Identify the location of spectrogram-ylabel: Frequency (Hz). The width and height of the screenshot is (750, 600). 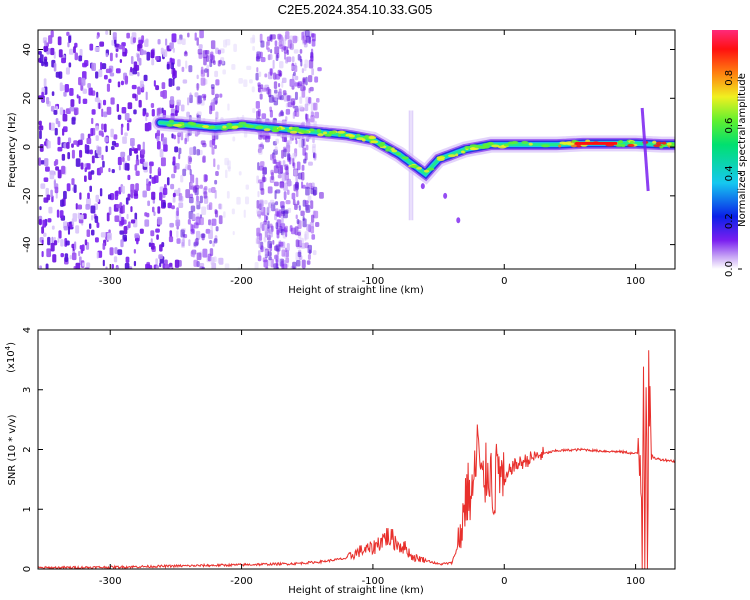
(12, 150).